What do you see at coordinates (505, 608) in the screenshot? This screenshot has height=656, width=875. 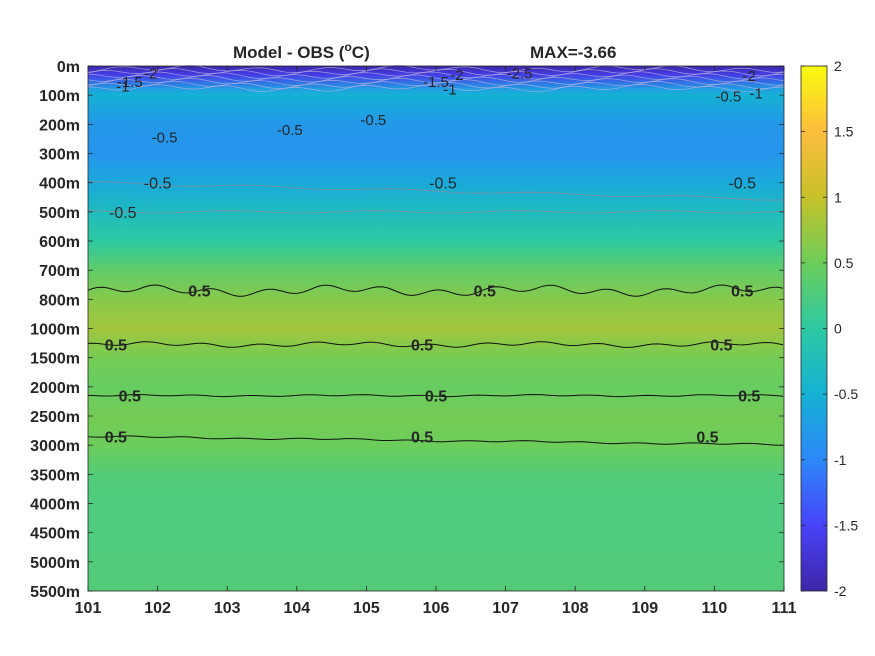 I see `x-tick-label: 107` at bounding box center [505, 608].